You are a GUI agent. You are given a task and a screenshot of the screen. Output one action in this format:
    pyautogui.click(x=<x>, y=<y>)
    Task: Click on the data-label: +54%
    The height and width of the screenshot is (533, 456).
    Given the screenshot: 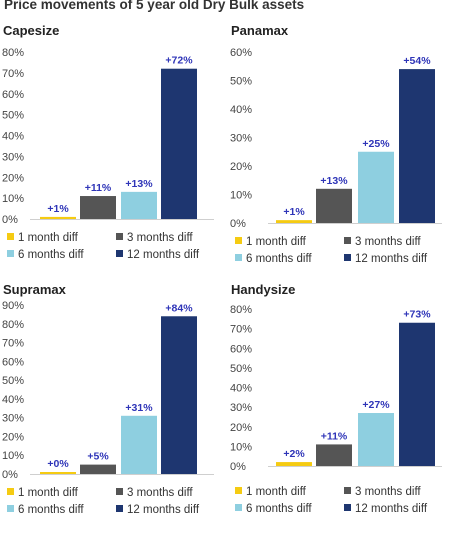 What is the action you would take?
    pyautogui.click(x=417, y=61)
    